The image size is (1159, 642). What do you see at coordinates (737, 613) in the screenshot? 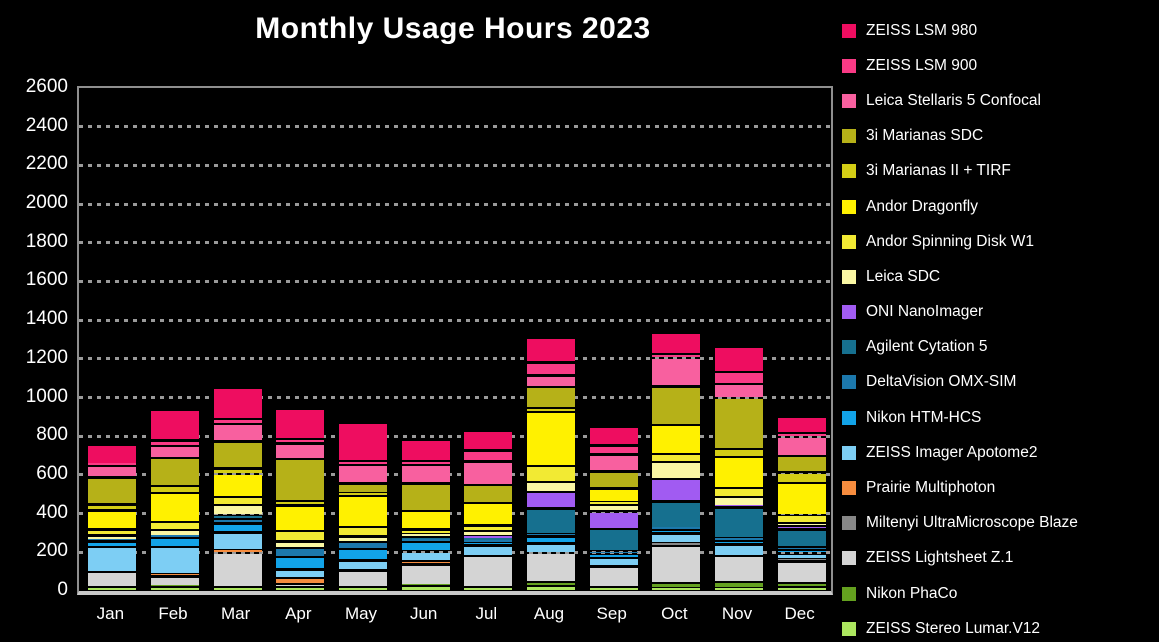
I see `x-tick-label: Nov` at bounding box center [737, 613].